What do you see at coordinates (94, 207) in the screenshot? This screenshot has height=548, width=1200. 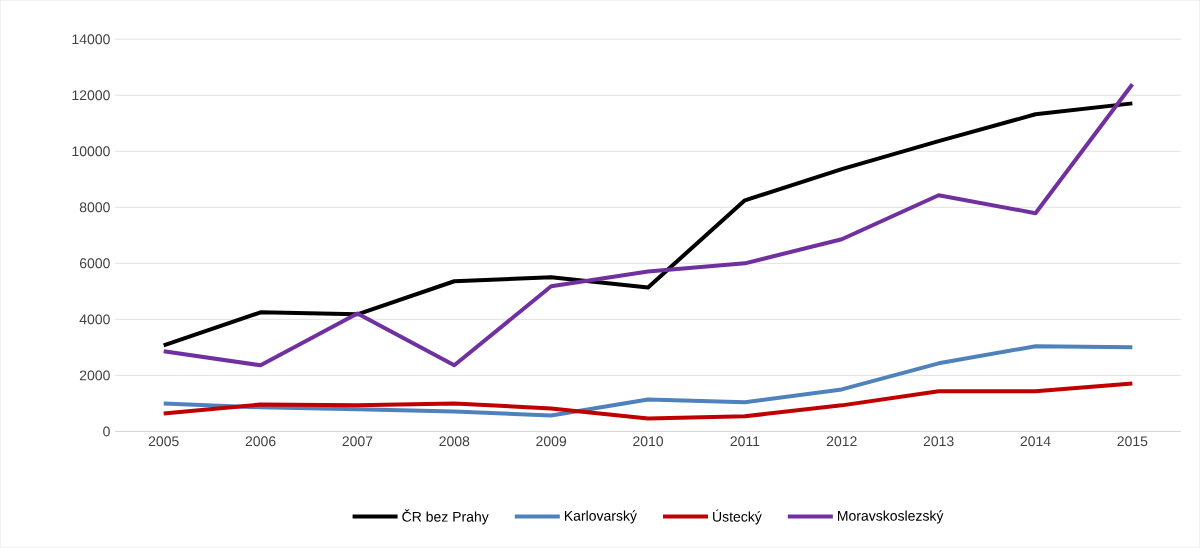 I see `y-tick-label: 8000` at bounding box center [94, 207].